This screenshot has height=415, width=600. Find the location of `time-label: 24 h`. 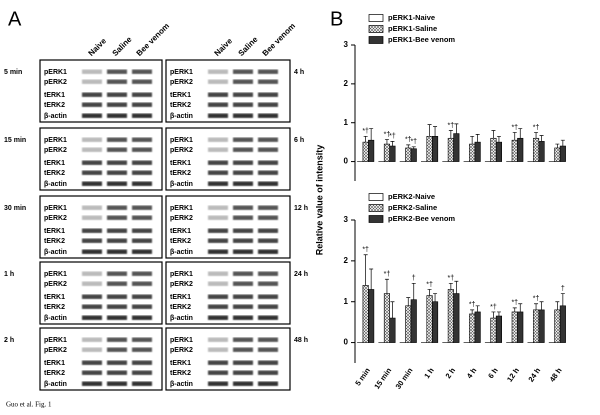

time-label: 24 h is located at coordinates (301, 274).